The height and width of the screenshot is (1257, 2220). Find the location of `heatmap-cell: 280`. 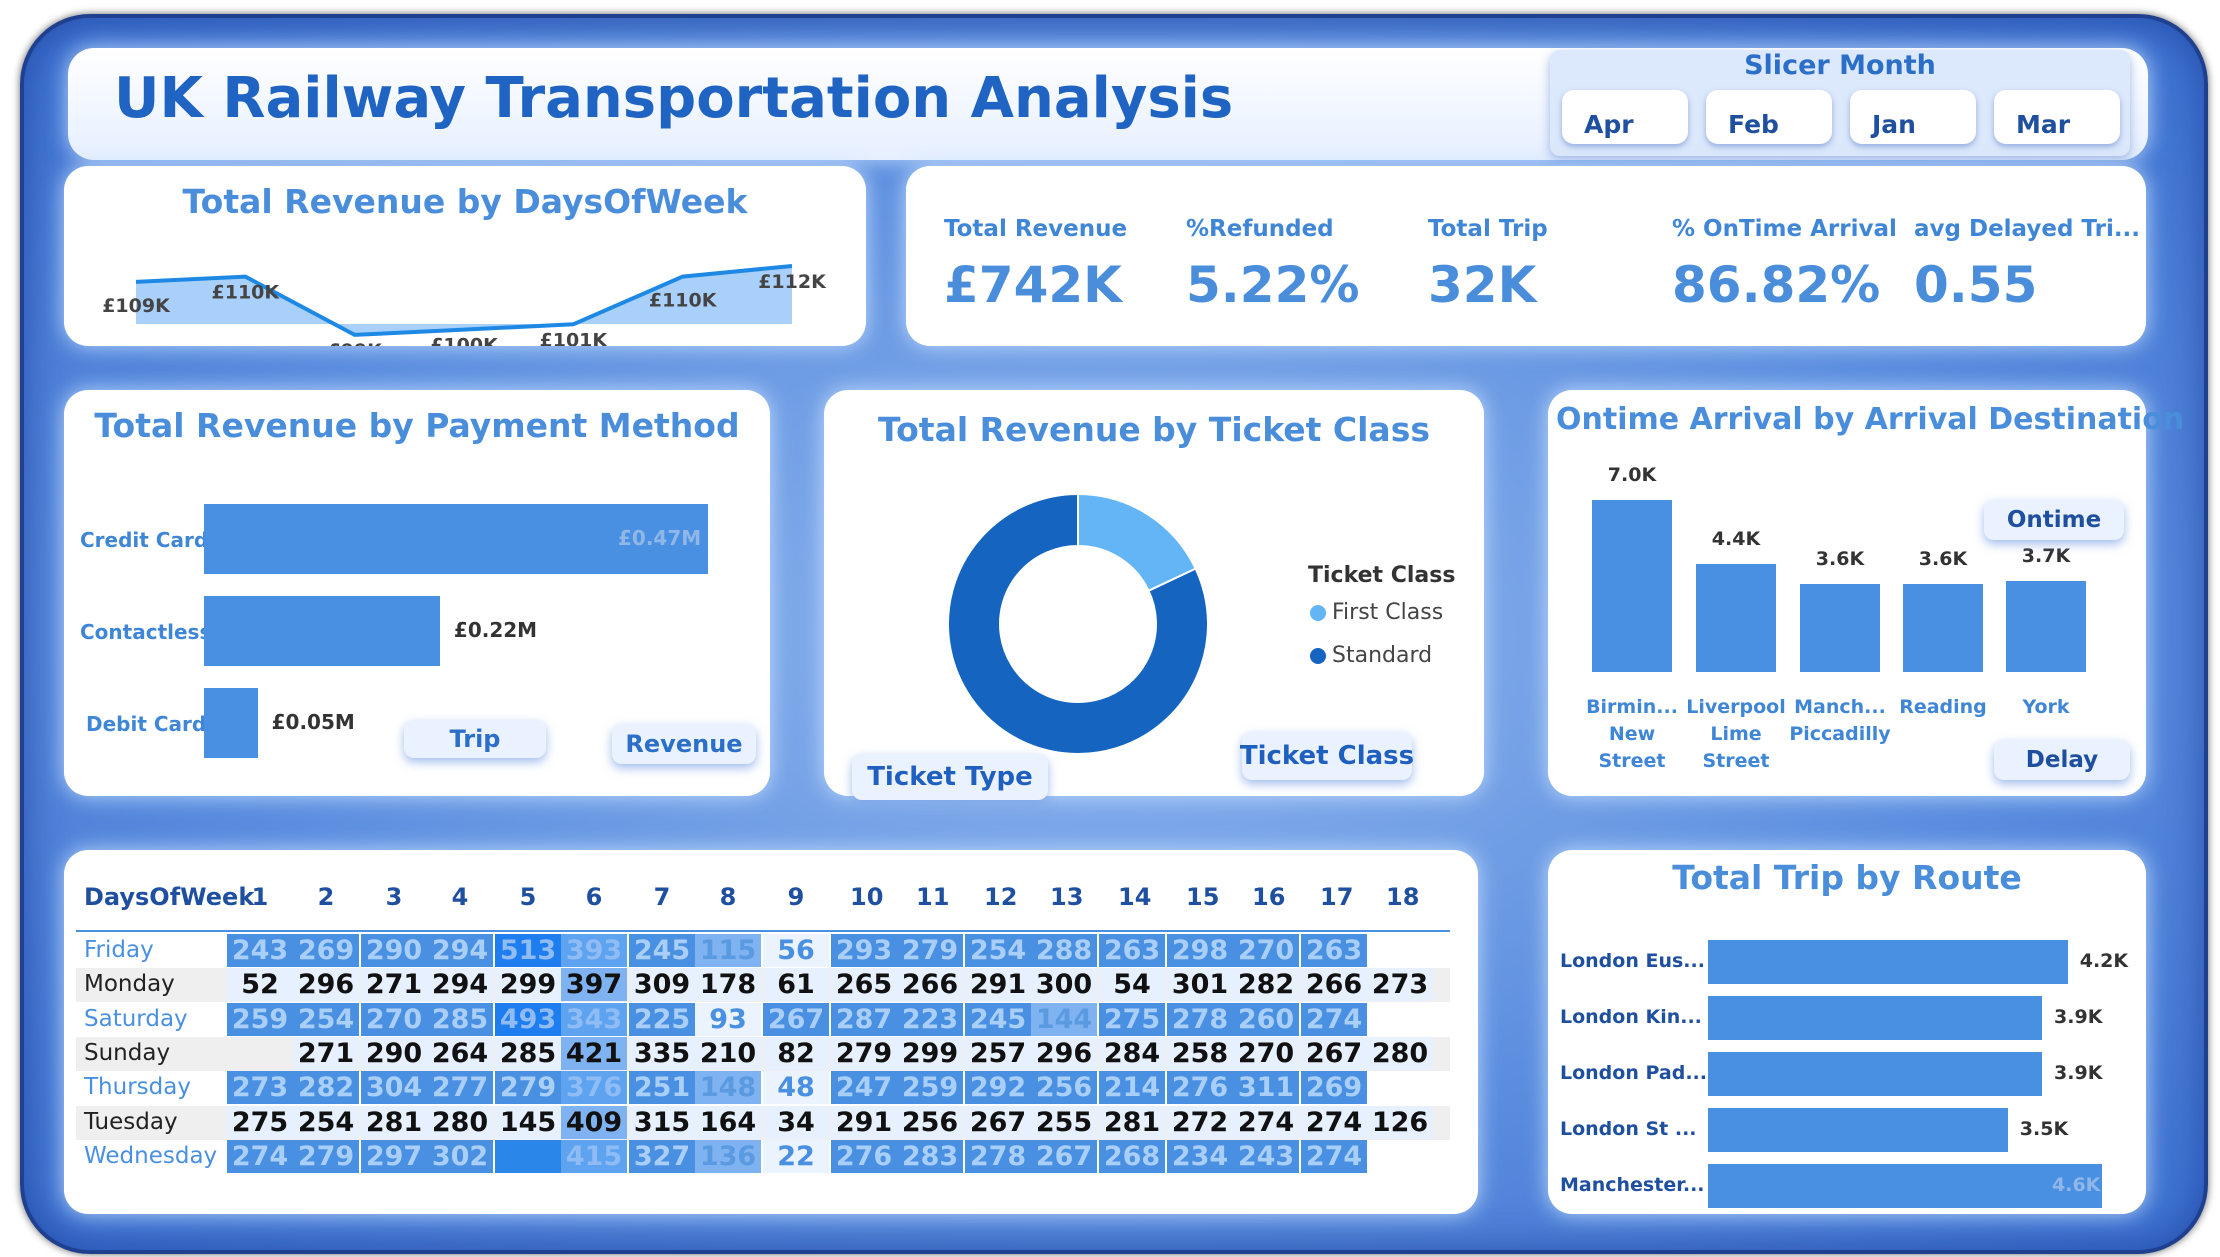

heatmap-cell: 280 is located at coordinates (1400, 1053).